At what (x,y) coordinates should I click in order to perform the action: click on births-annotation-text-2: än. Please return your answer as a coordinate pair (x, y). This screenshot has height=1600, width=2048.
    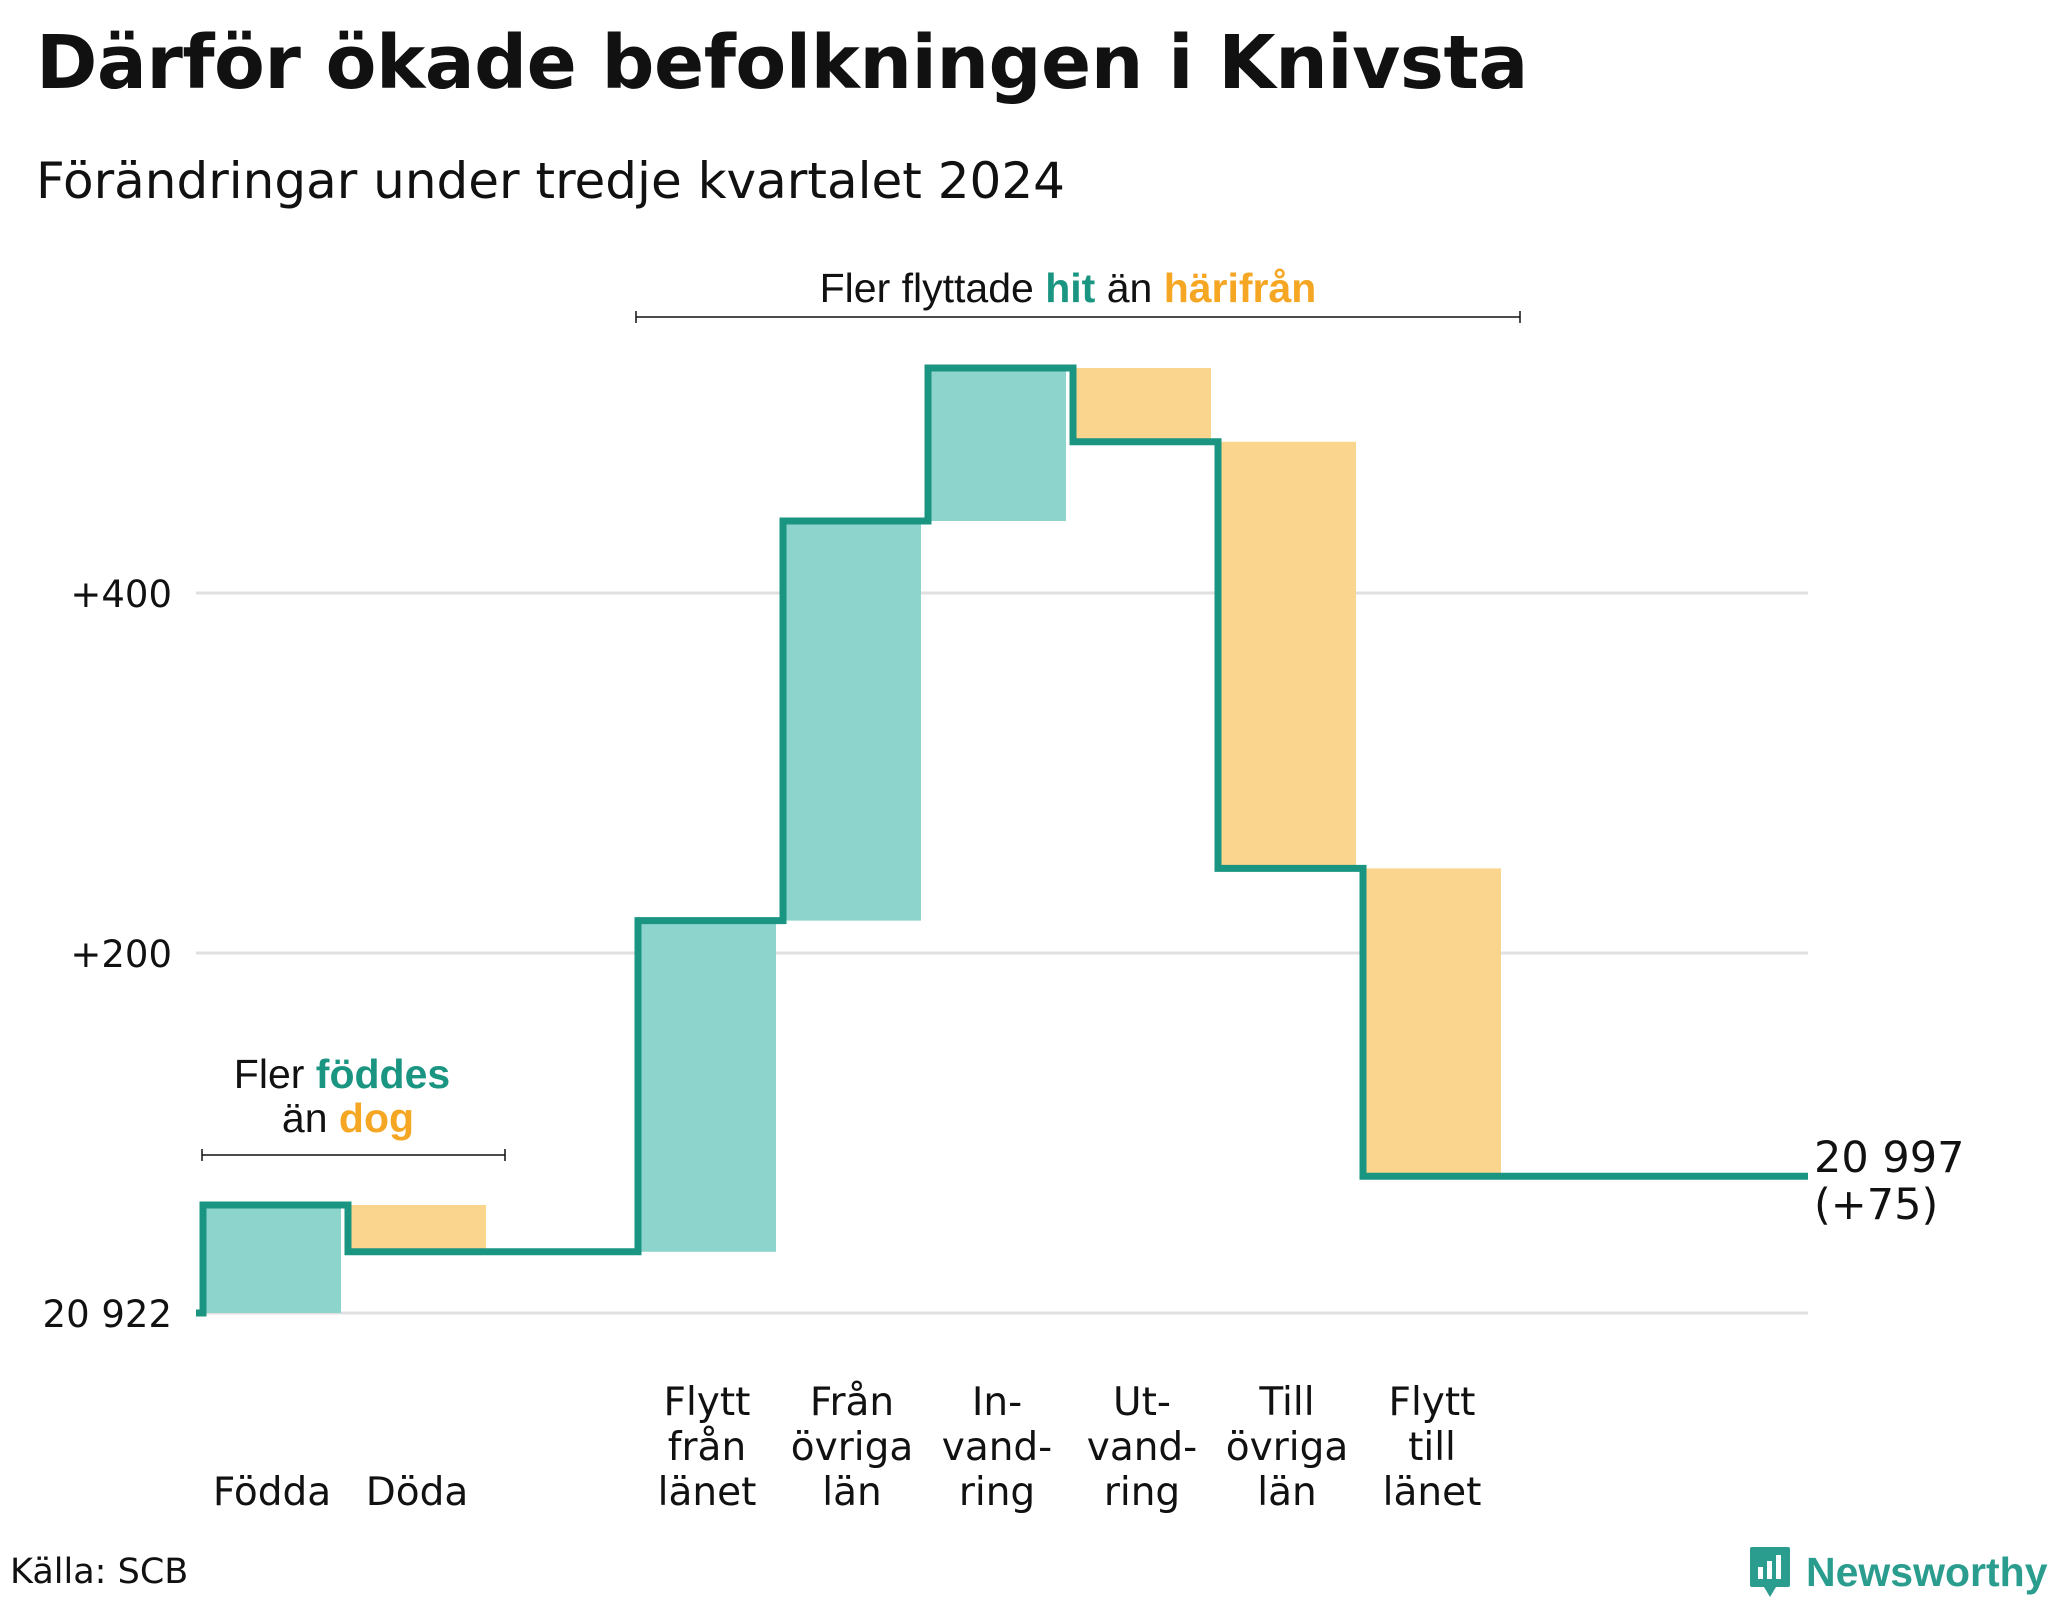
    Looking at the image, I should click on (310, 1118).